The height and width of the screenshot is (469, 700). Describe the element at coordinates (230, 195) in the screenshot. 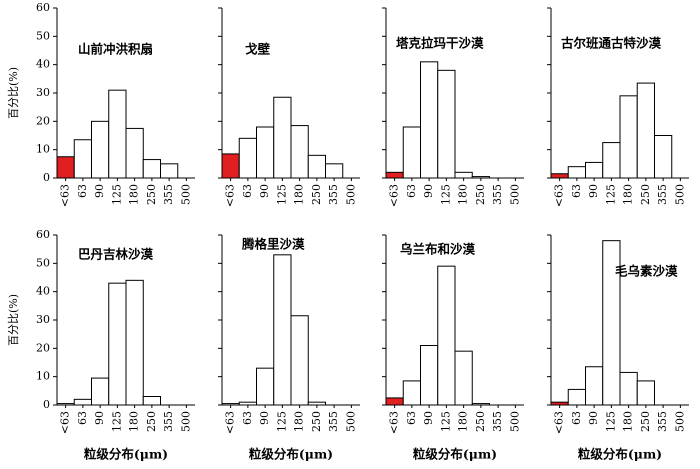

I see `x-tick-label: <63` at that location.